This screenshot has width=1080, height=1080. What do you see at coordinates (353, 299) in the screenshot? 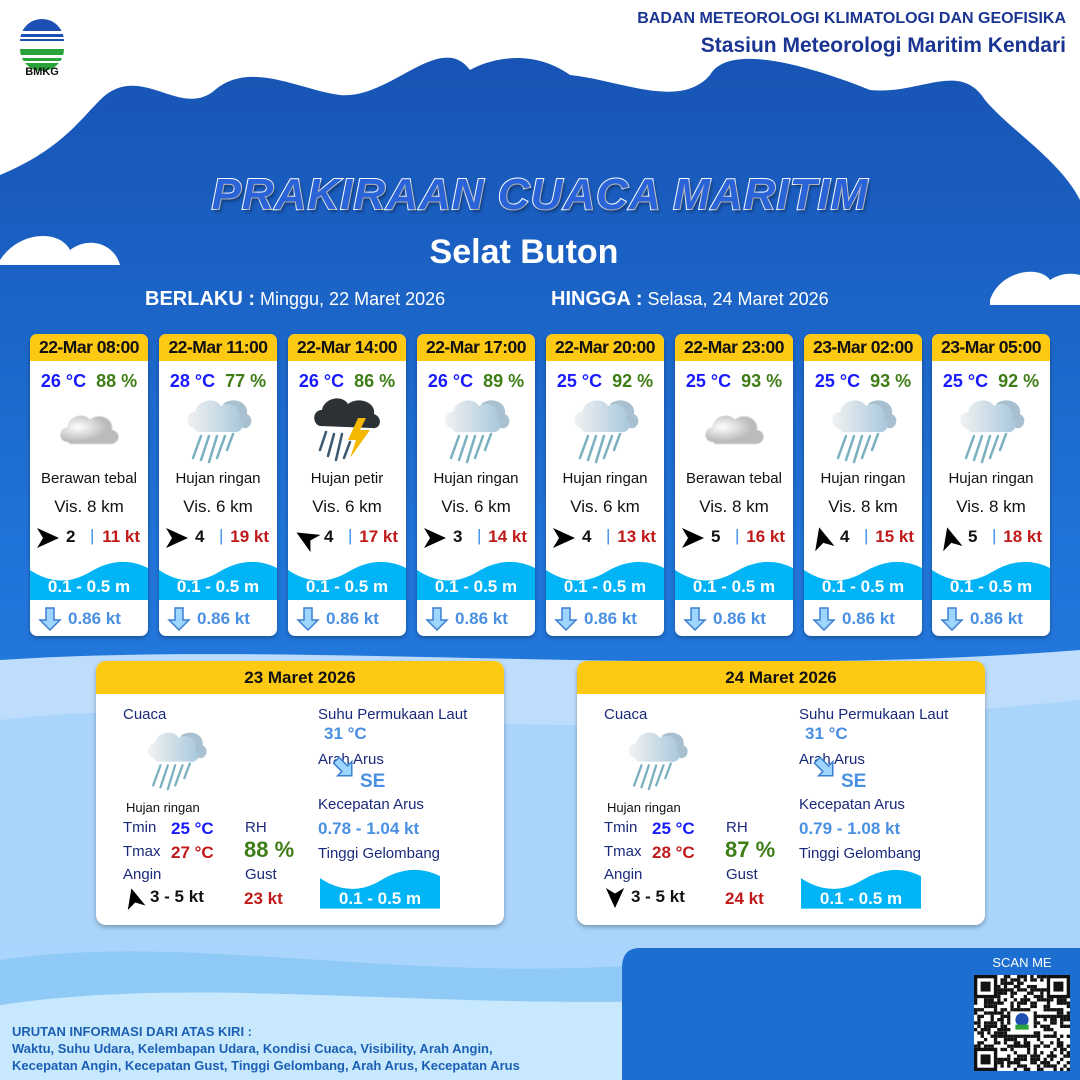
I see `valid-from-date: Minggu, 22 Maret 2026` at bounding box center [353, 299].